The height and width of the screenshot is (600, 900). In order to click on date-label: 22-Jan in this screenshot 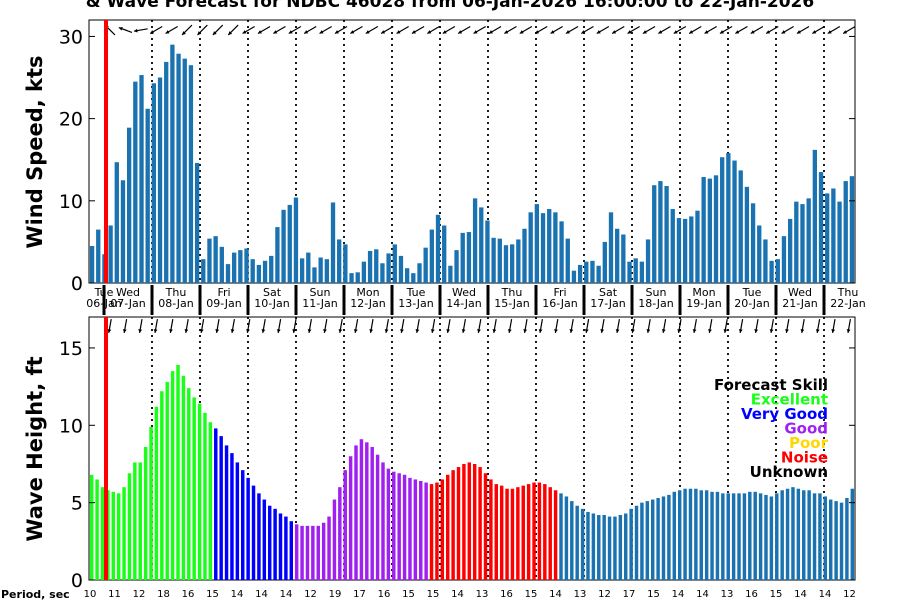, I will do `click(848, 303)`.